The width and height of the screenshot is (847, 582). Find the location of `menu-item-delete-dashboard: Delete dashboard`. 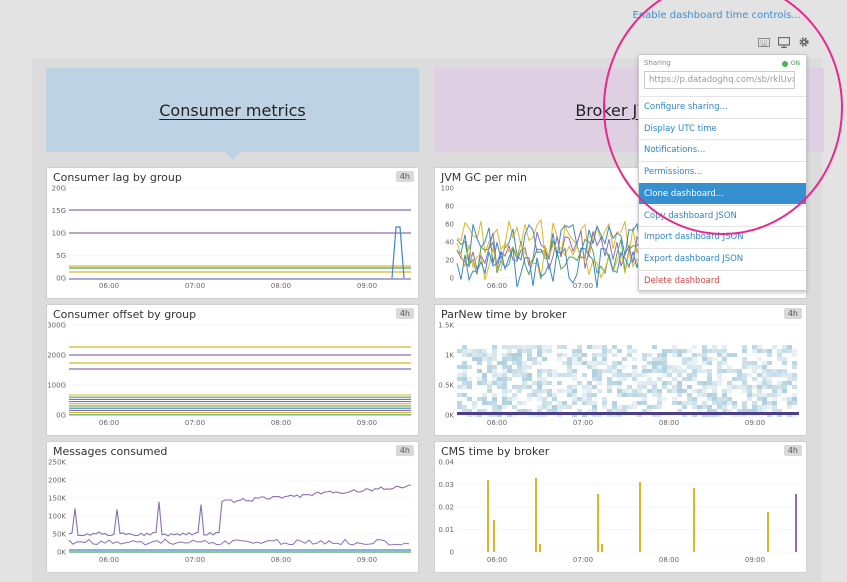

menu-item-delete-dashboard: Delete dashboard is located at coordinates (722, 280).